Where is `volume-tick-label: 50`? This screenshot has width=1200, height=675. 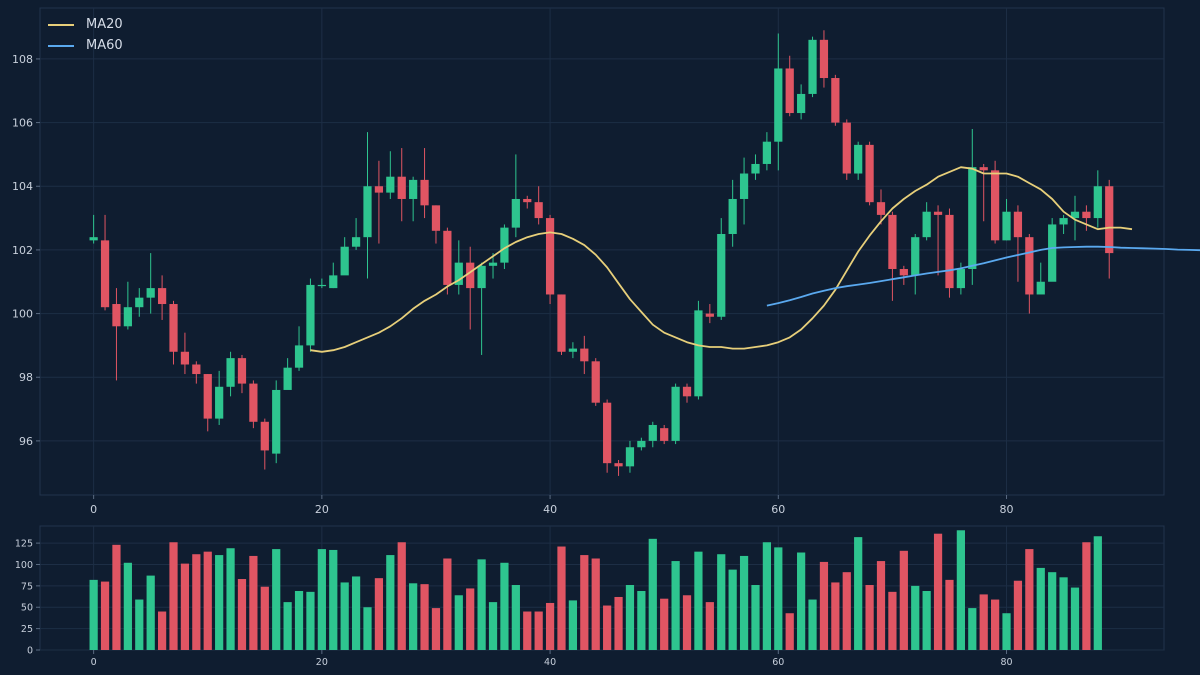 volume-tick-label: 50 is located at coordinates (27, 608).